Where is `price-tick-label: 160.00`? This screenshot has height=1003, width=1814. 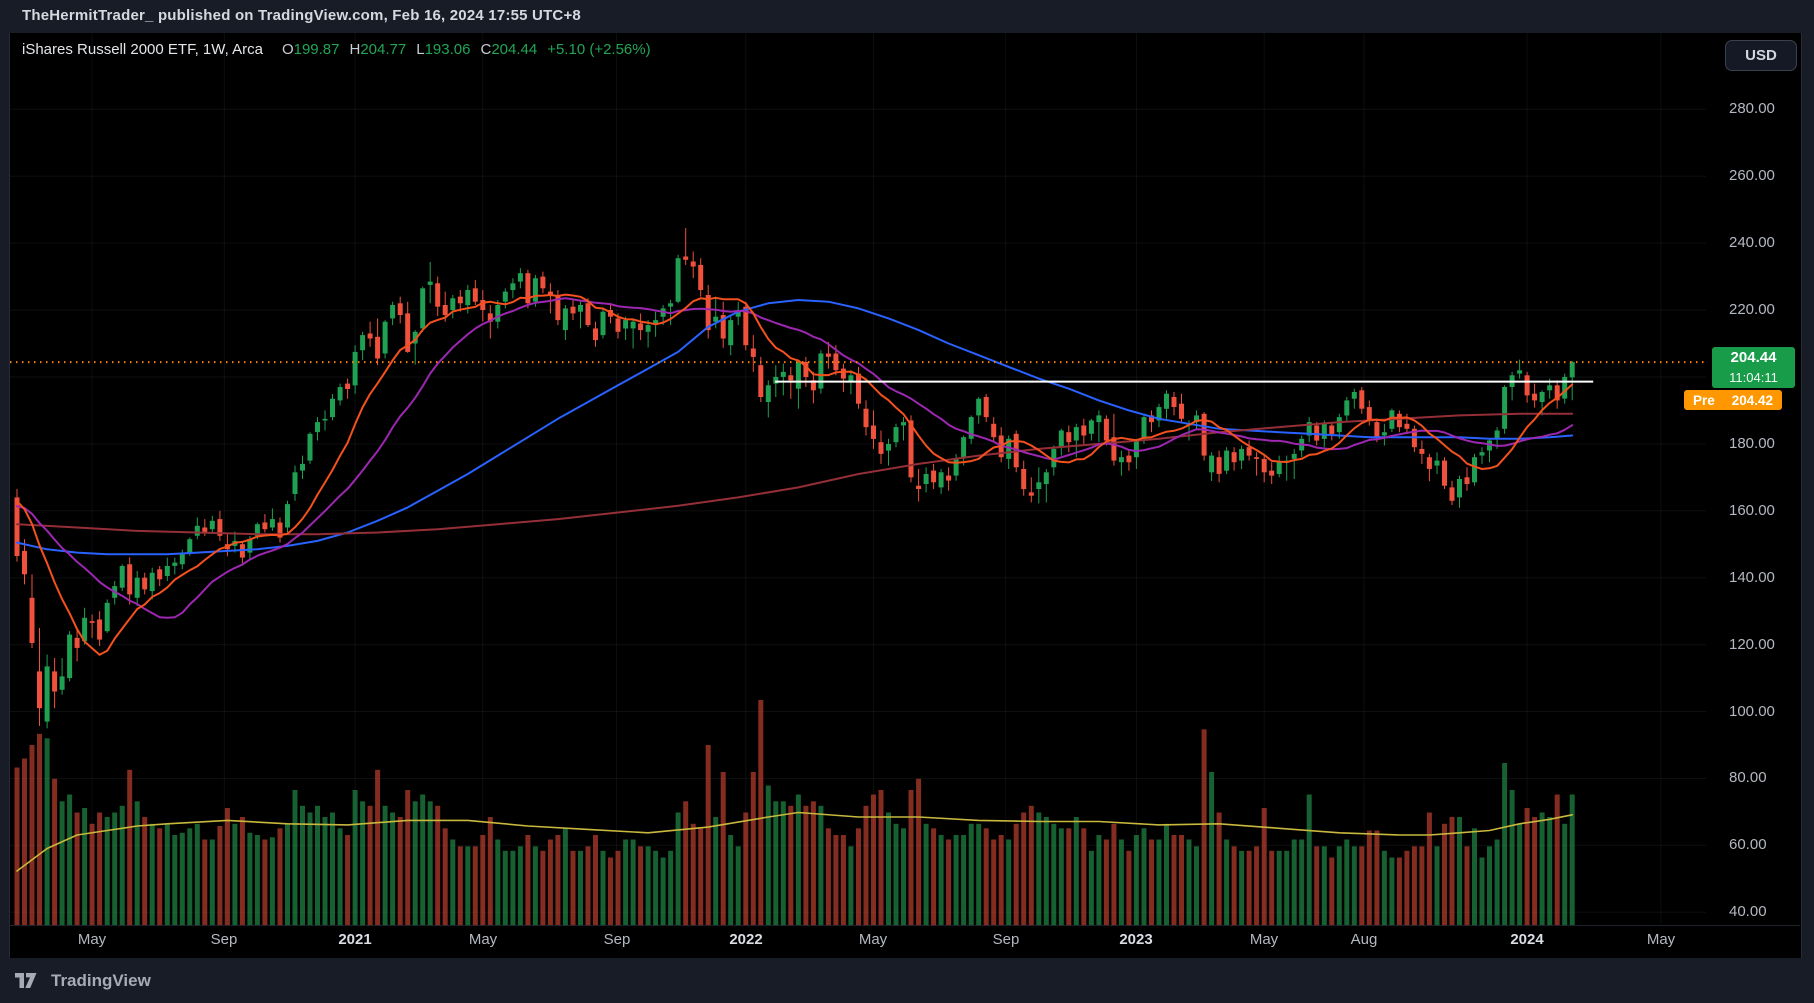
price-tick-label: 160.00 is located at coordinates (1752, 510).